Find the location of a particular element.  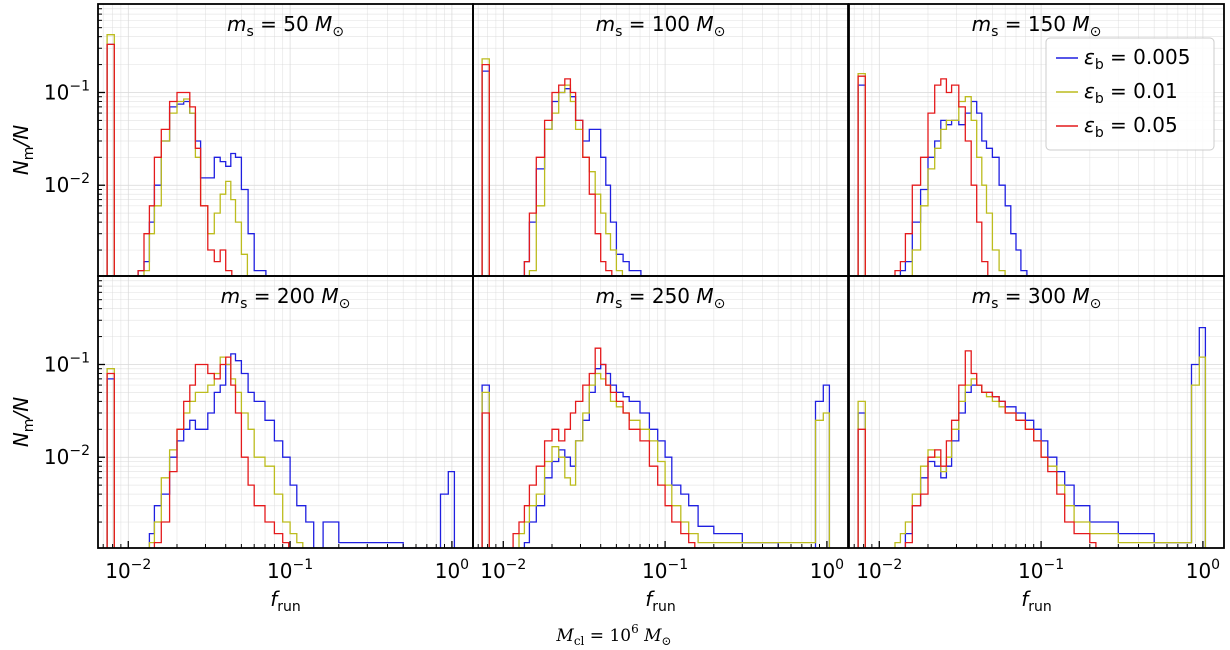

legend-label-0.05: εb = 0.05 is located at coordinates (1131, 127).